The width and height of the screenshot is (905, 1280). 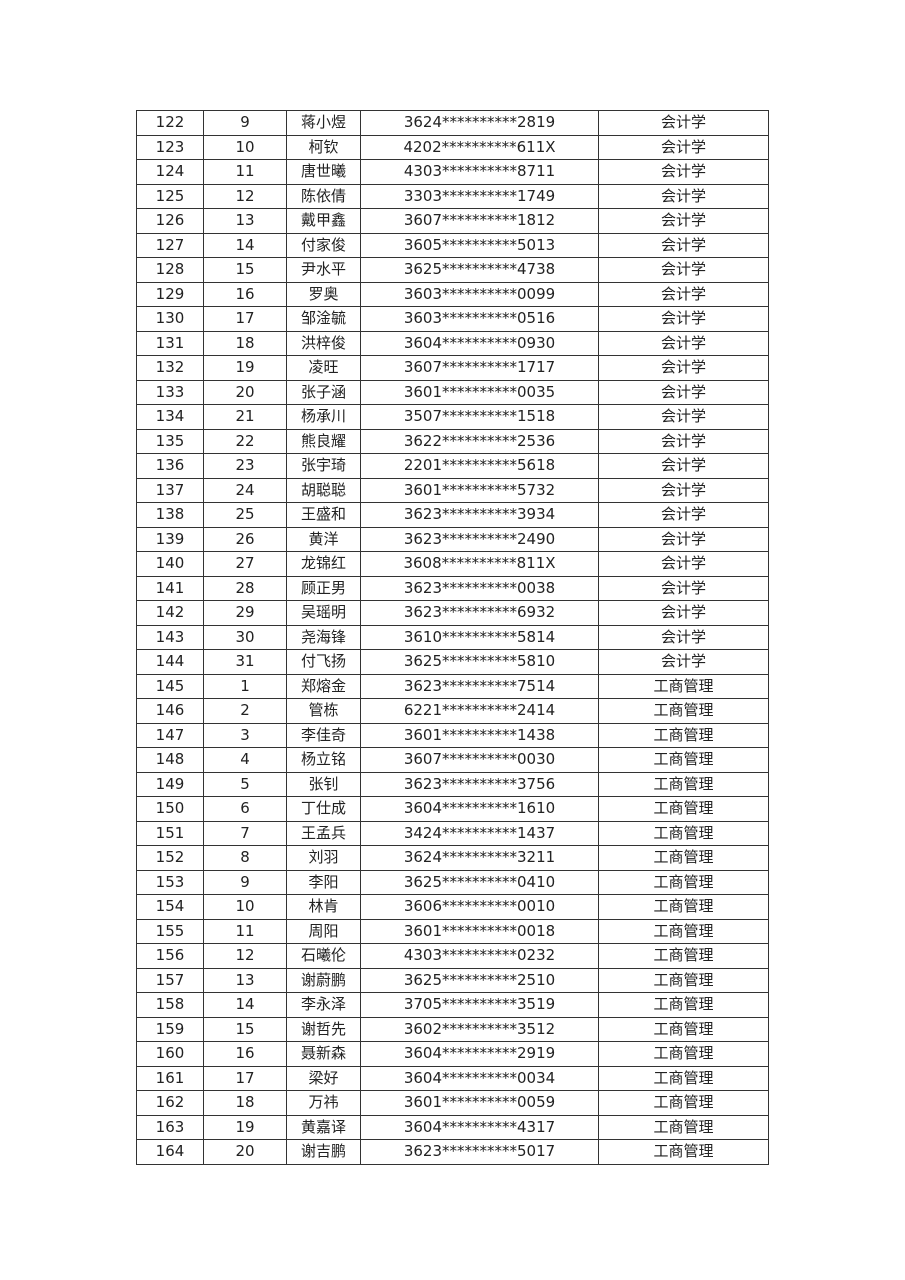 I want to click on group-number-cell: 28, so click(x=245, y=588).